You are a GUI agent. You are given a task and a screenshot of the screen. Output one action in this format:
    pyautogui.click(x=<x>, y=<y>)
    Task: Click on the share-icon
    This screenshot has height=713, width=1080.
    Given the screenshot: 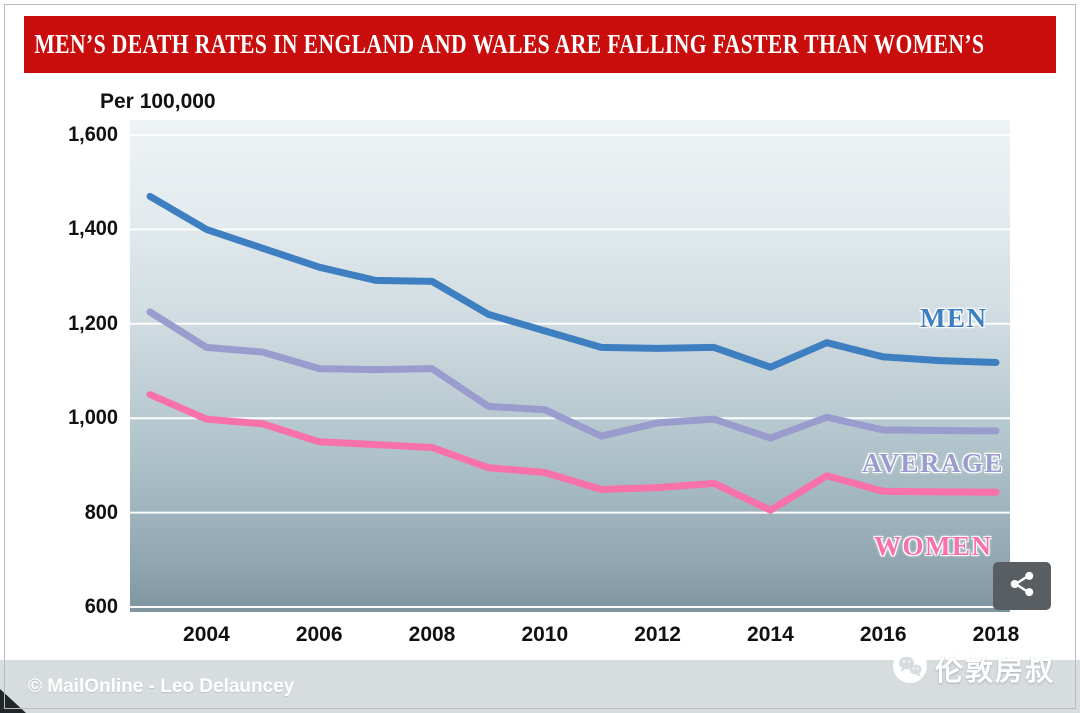 What is the action you would take?
    pyautogui.click(x=1022, y=586)
    